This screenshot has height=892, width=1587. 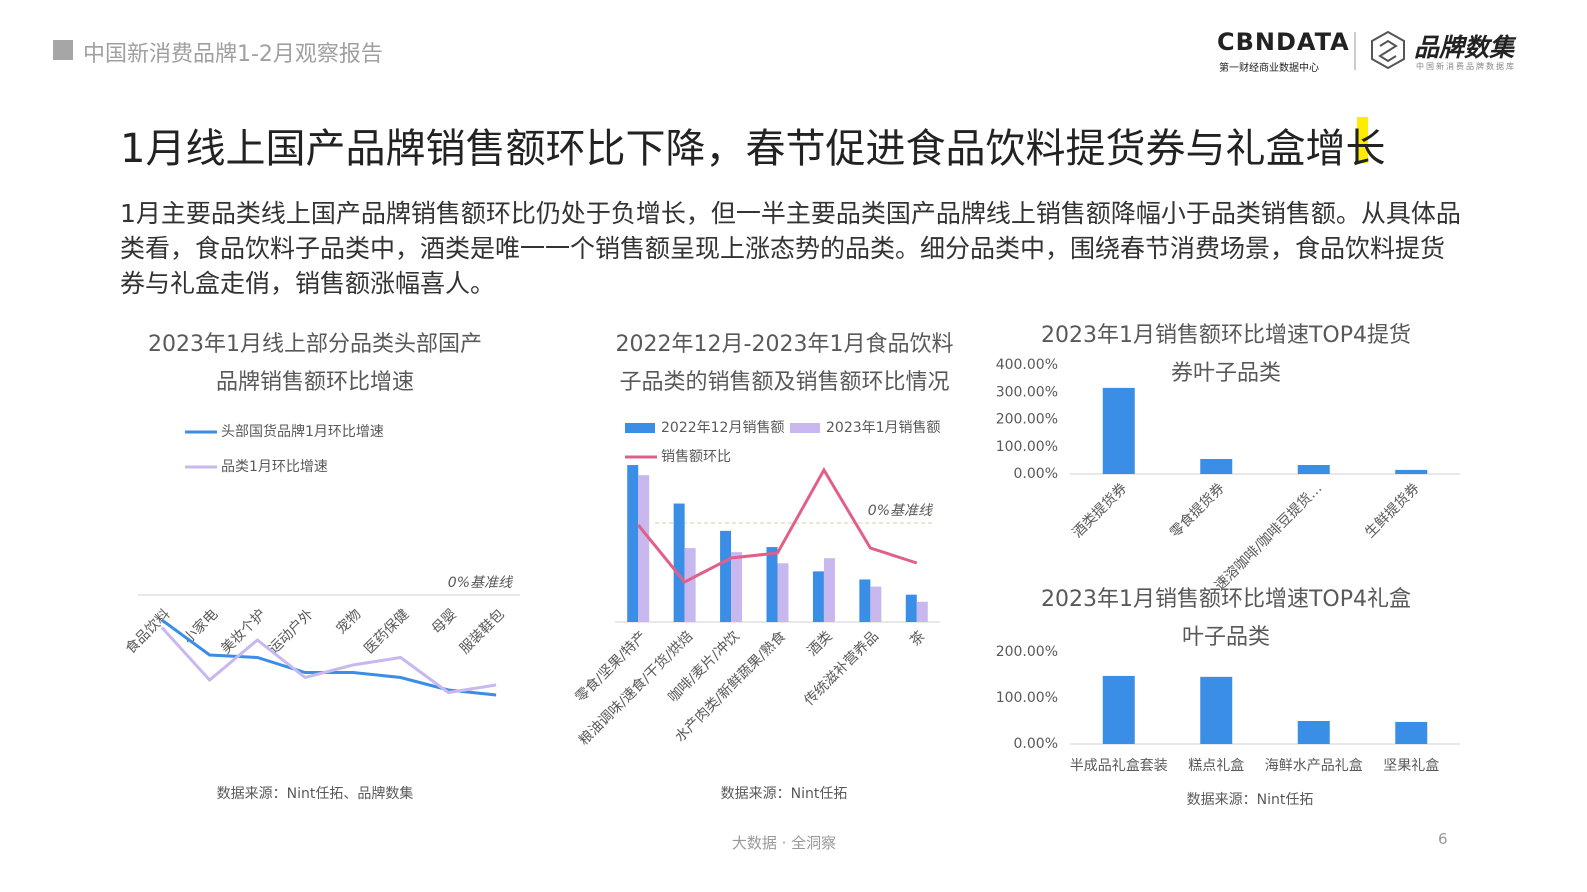 What do you see at coordinates (302, 431) in the screenshot?
I see `legend-label: 头部国货品牌1月环比增速` at bounding box center [302, 431].